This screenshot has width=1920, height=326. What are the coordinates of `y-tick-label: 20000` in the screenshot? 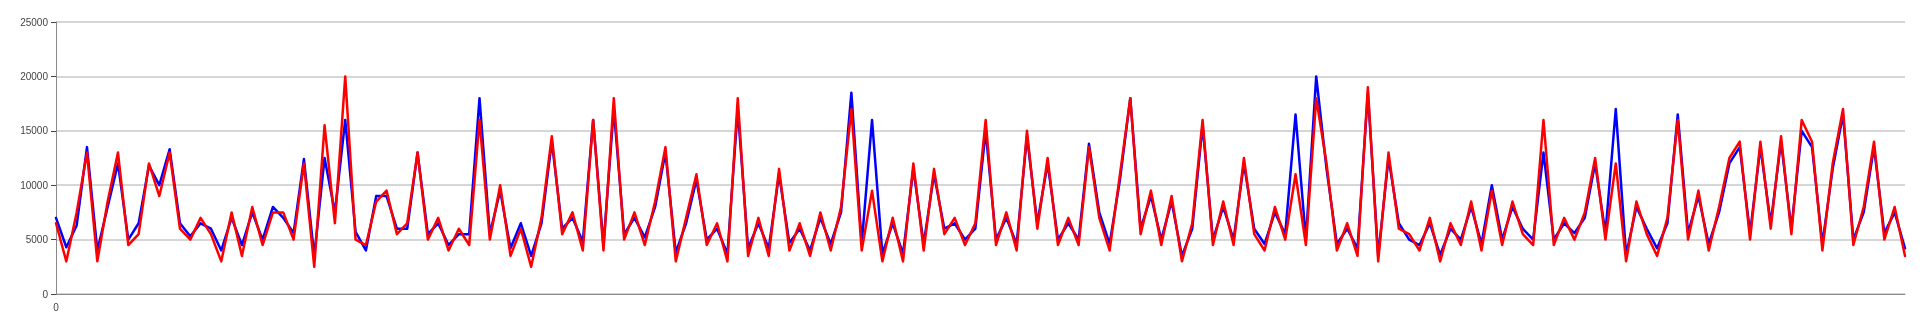 It's located at (34, 76).